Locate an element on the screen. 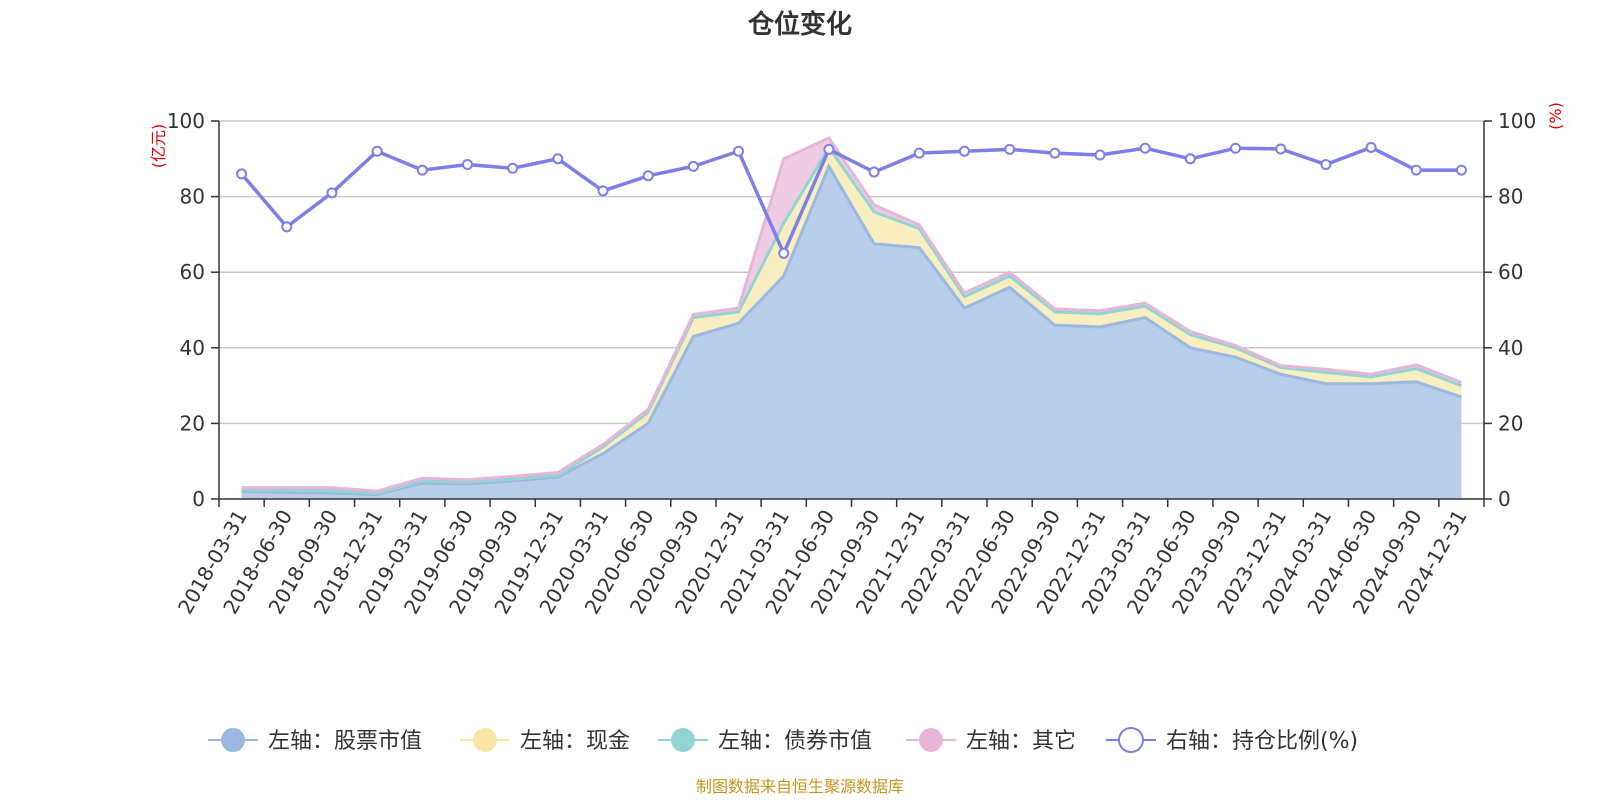 This screenshot has width=1600, height=800. left-tick-label: 80 is located at coordinates (192, 197).